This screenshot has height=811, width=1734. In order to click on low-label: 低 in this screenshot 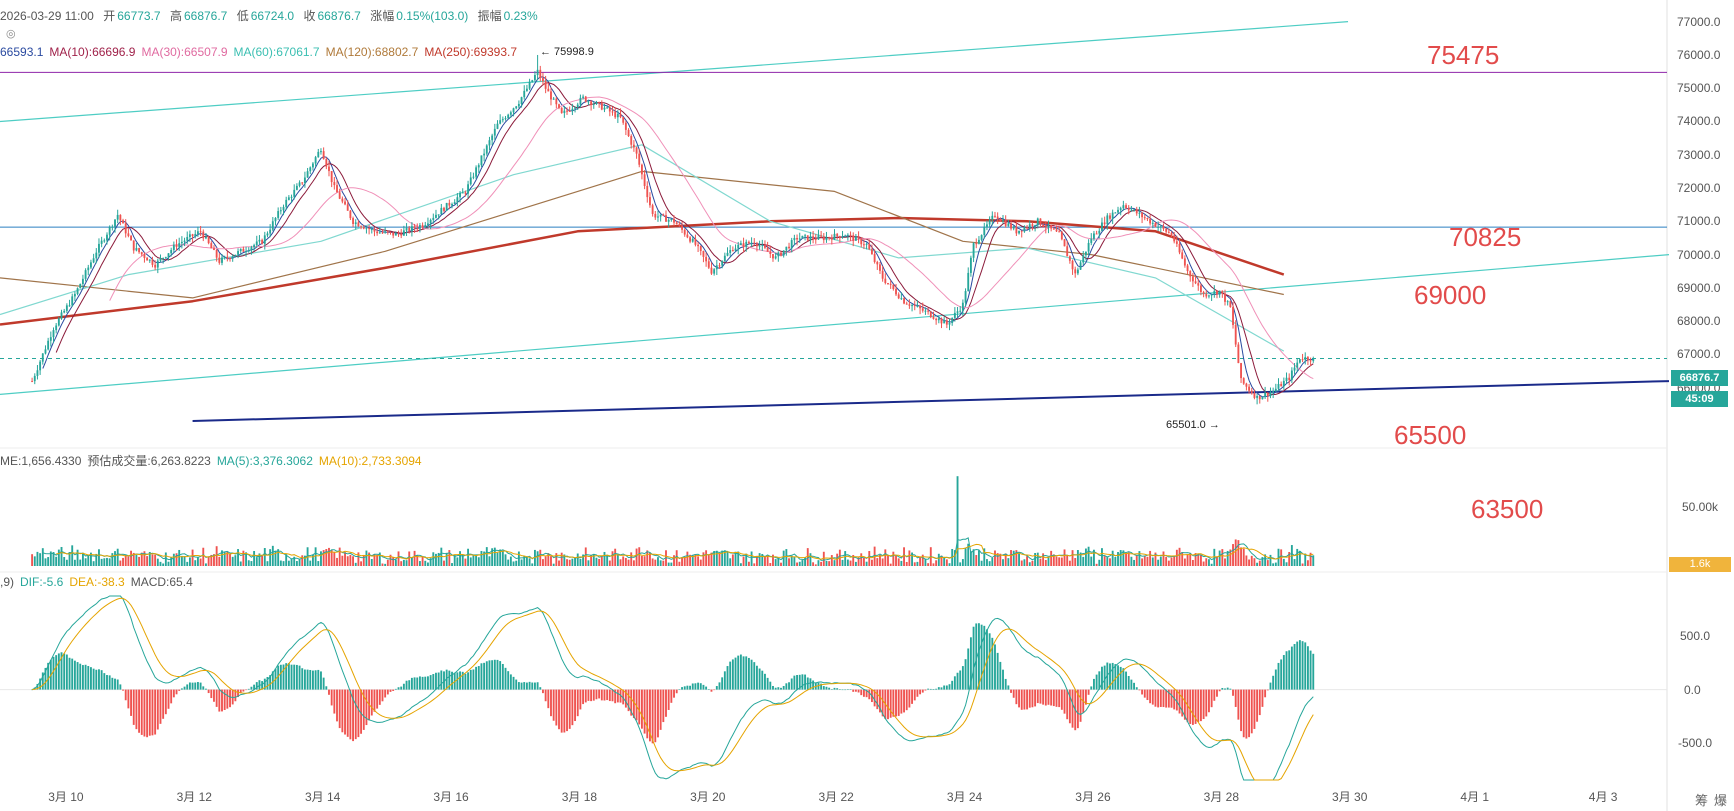, I will do `click(242, 16)`.